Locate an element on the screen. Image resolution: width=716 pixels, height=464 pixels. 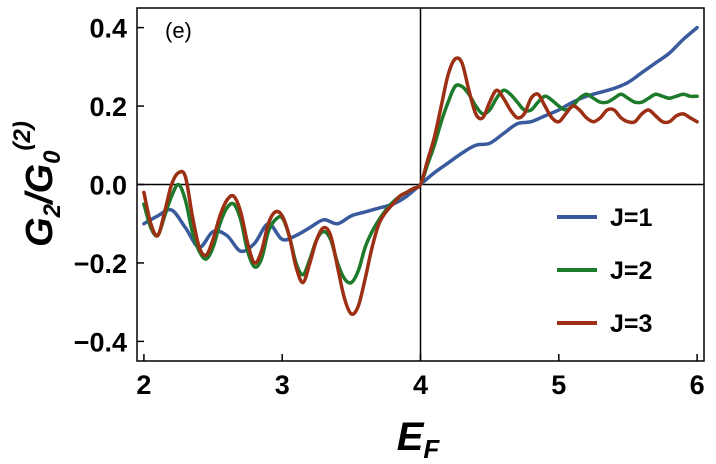
legend-label-2: J=2 is located at coordinates (631, 271).